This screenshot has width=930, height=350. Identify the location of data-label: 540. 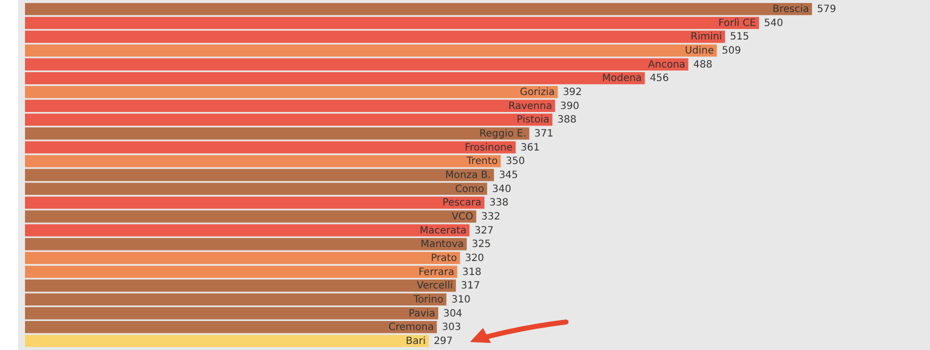
(774, 23).